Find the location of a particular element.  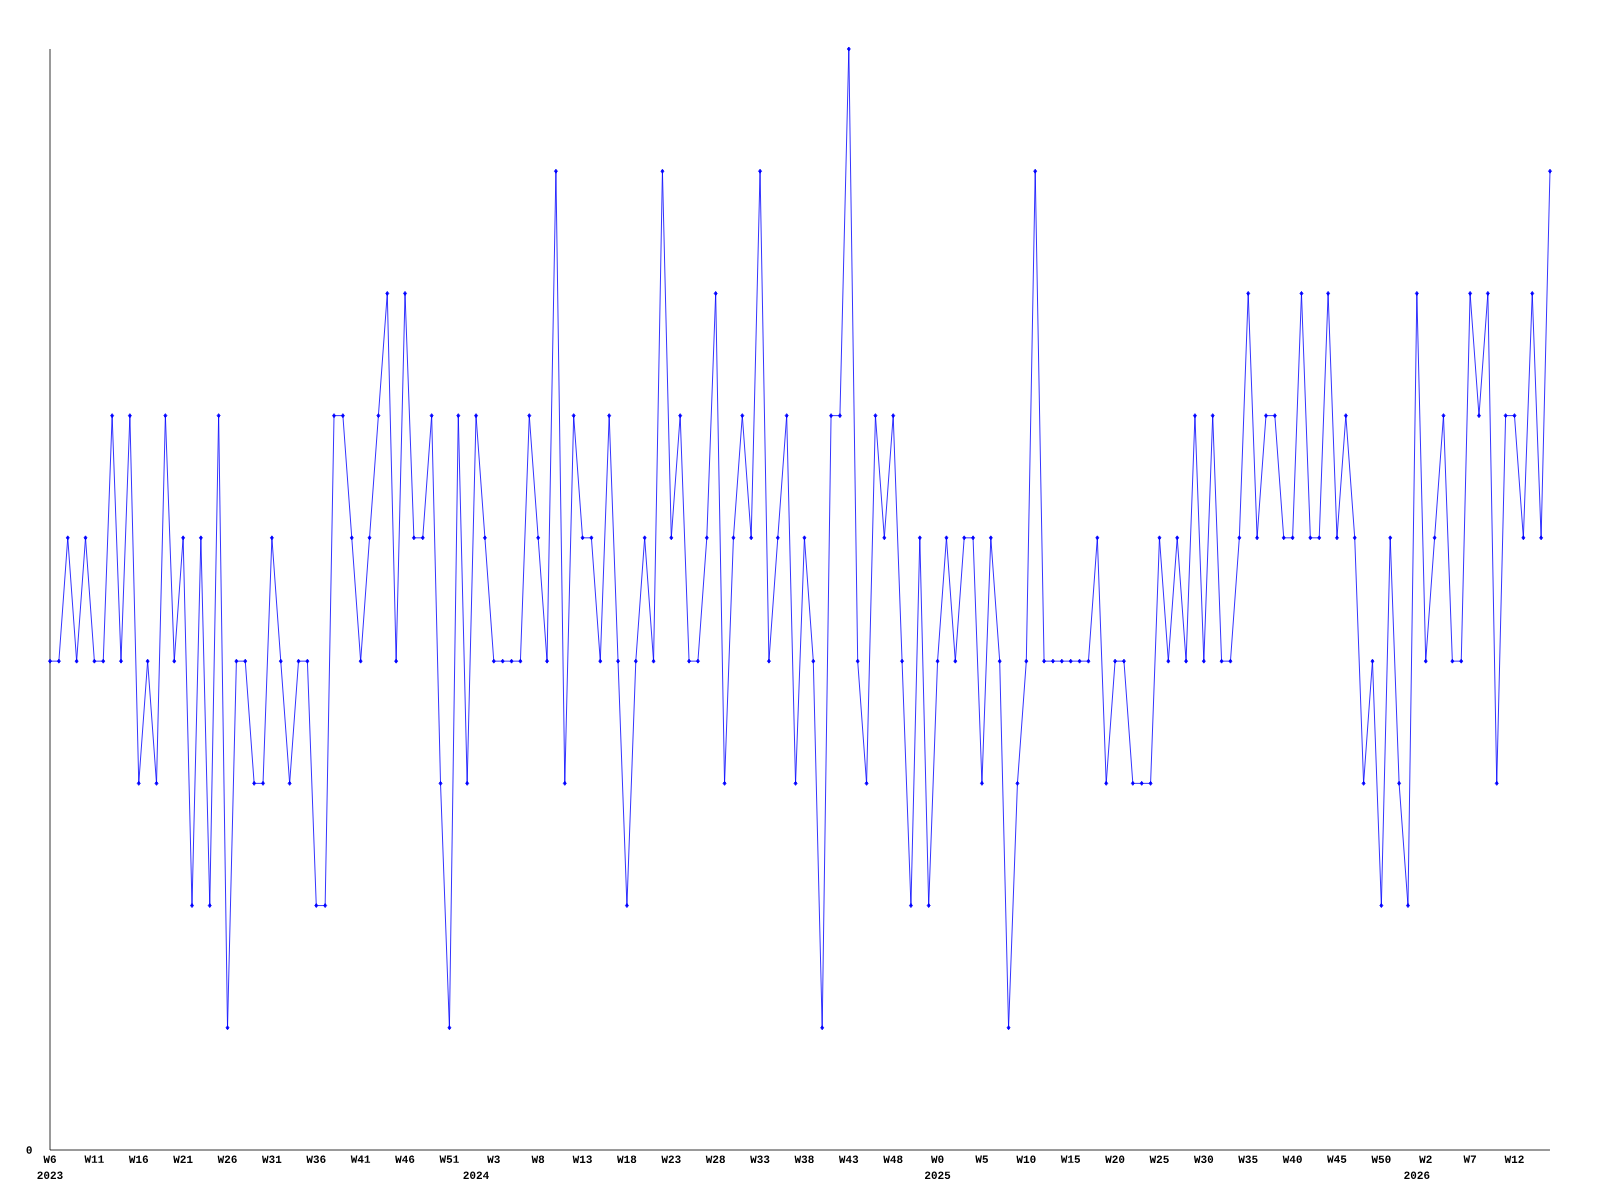

x-tick-label: W12 is located at coordinates (1514, 1159).